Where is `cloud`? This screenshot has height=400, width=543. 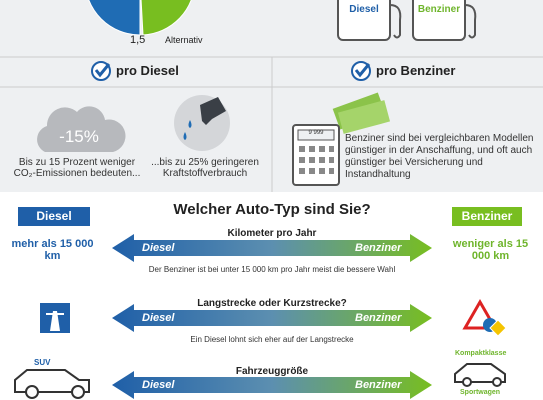 cloud is located at coordinates (81, 129).